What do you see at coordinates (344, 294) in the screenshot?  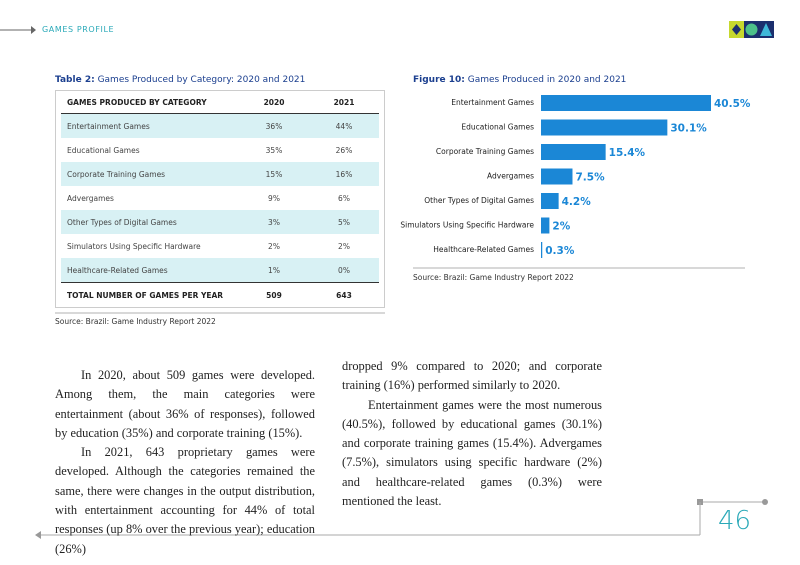 I see `total-cell: 643` at bounding box center [344, 294].